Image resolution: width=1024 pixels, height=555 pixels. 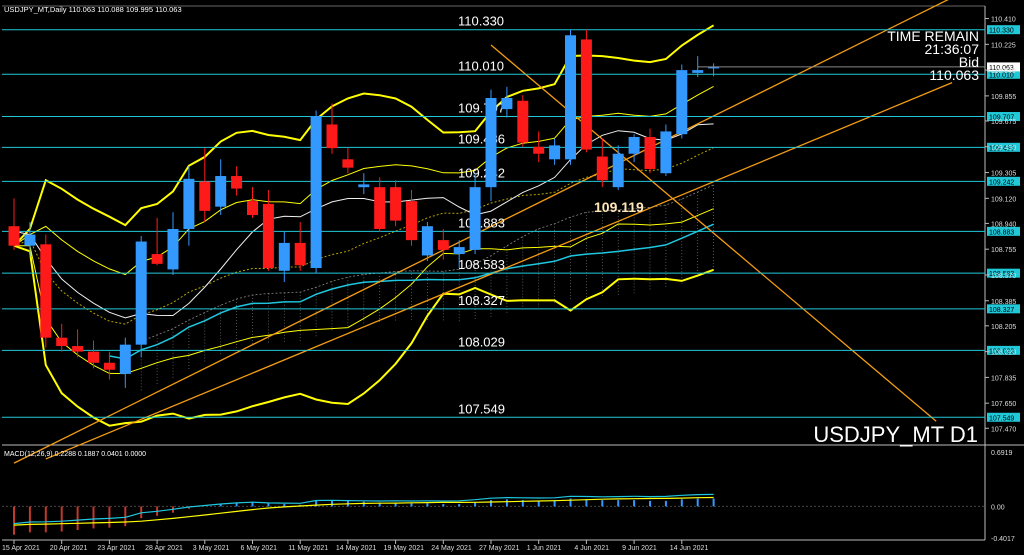 I want to click on price-tick-label: 110.410, so click(x=1003, y=20).